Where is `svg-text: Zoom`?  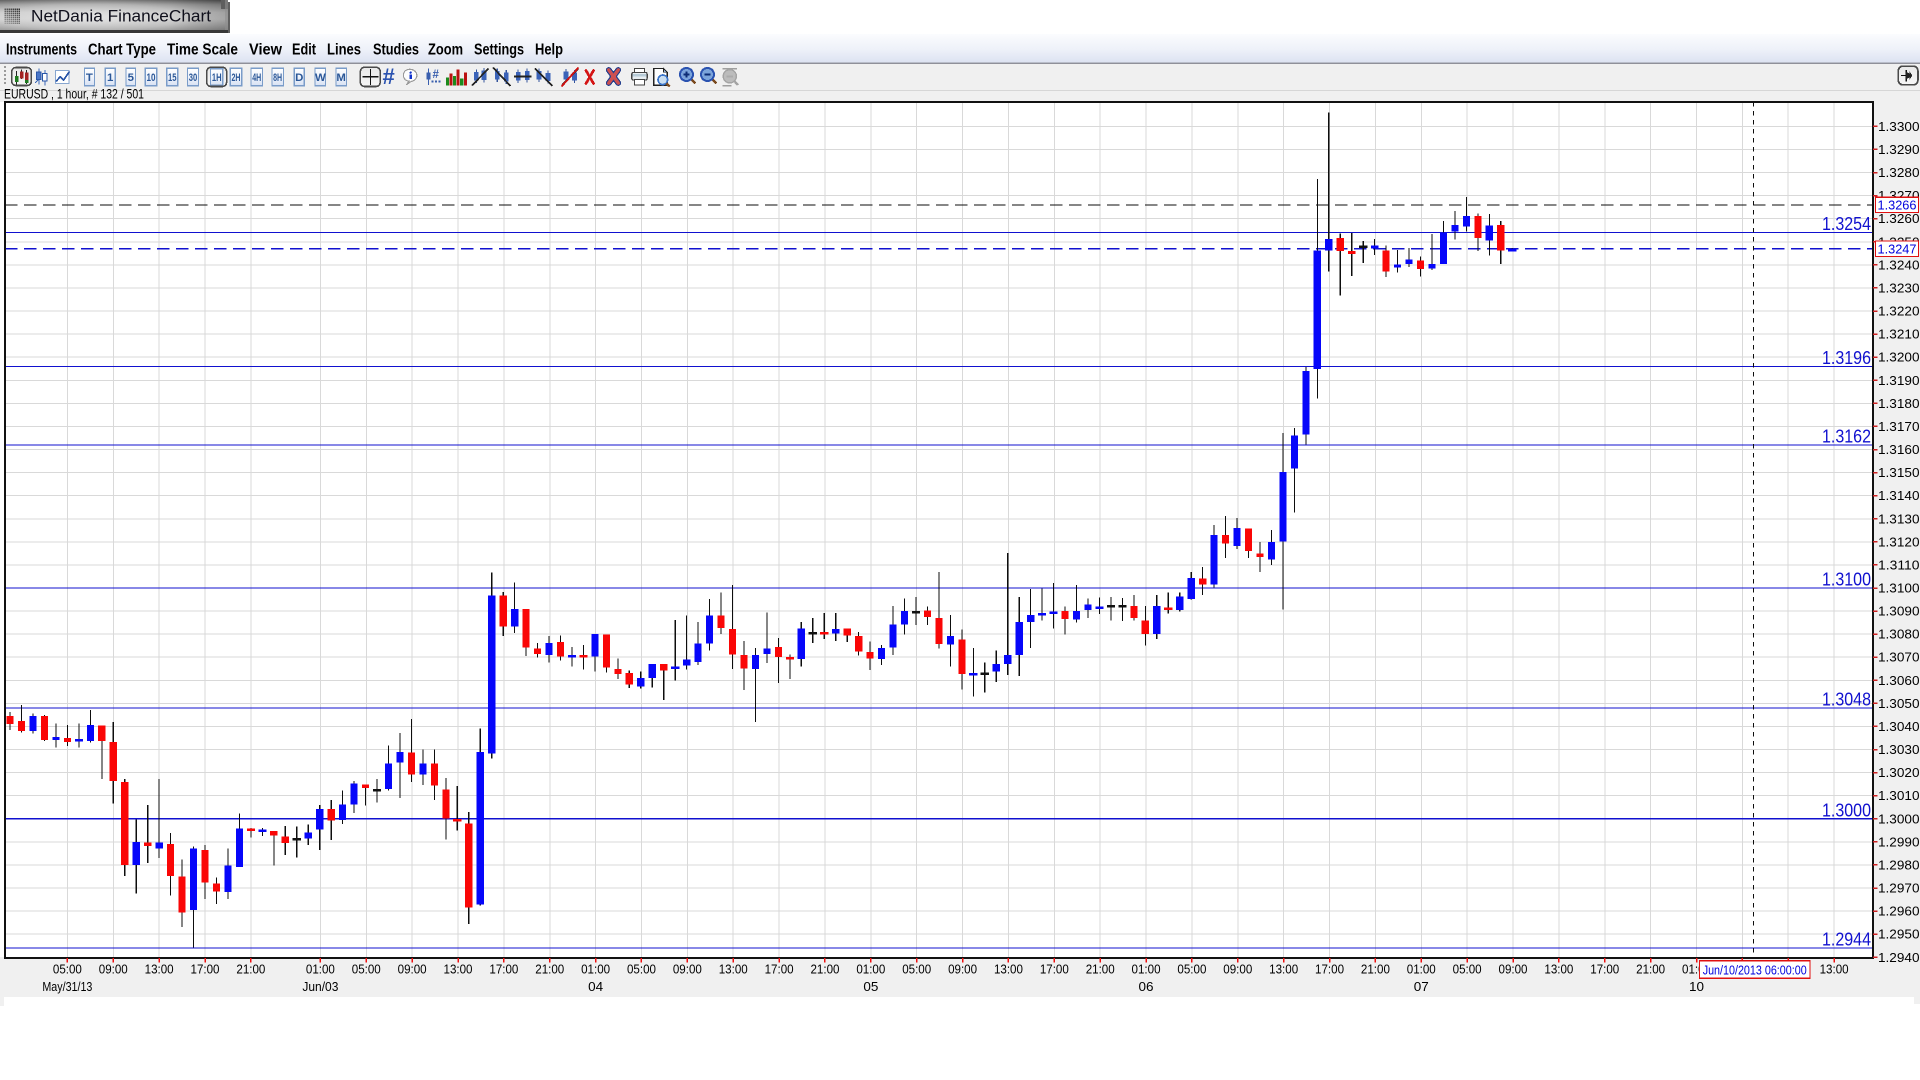 svg-text: Zoom is located at coordinates (445, 50).